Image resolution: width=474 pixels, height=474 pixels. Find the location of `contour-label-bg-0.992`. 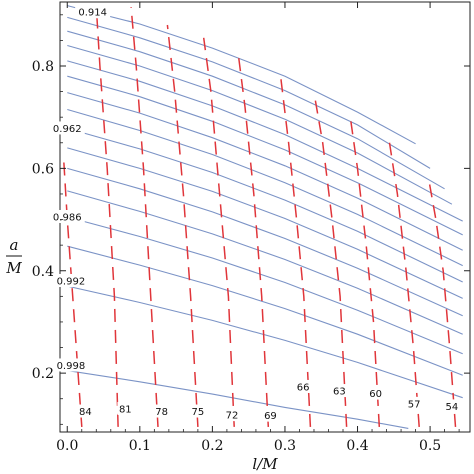

contour-label-bg-0.992 is located at coordinates (71, 280).